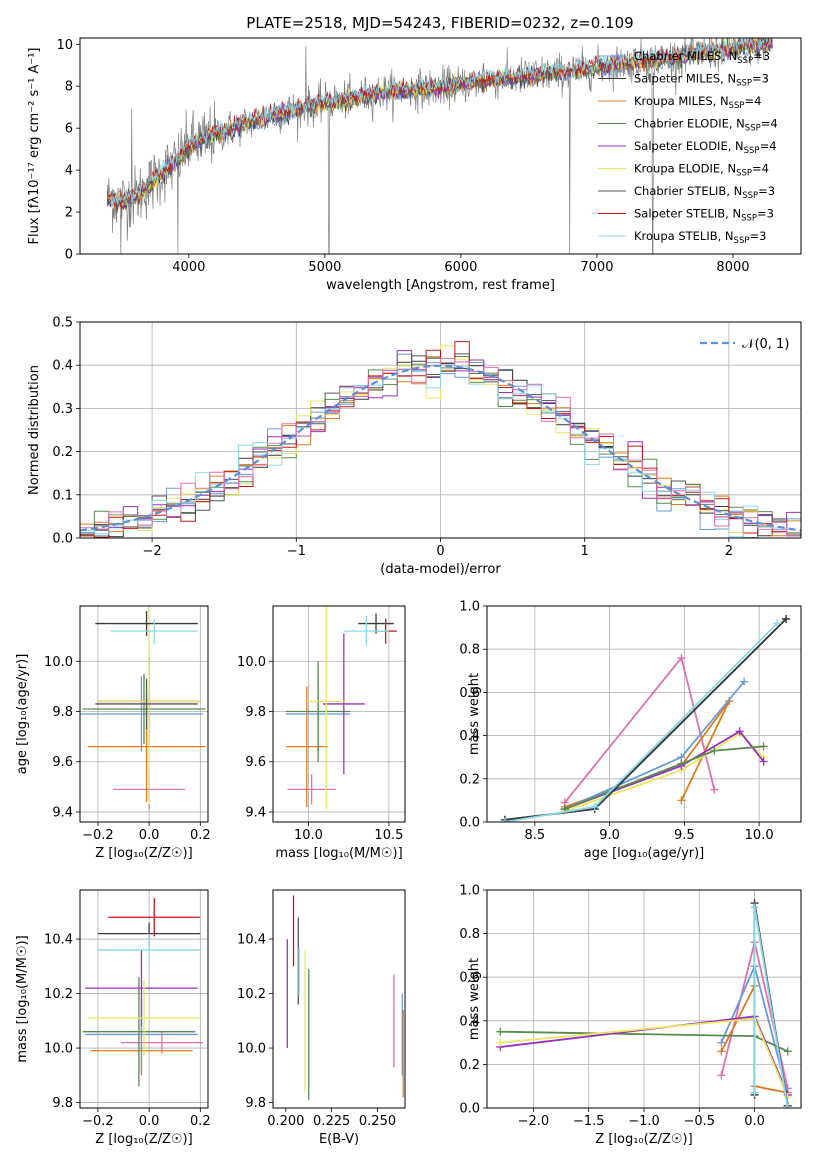  I want to click on y-tick-label: 8, so click(69, 87).